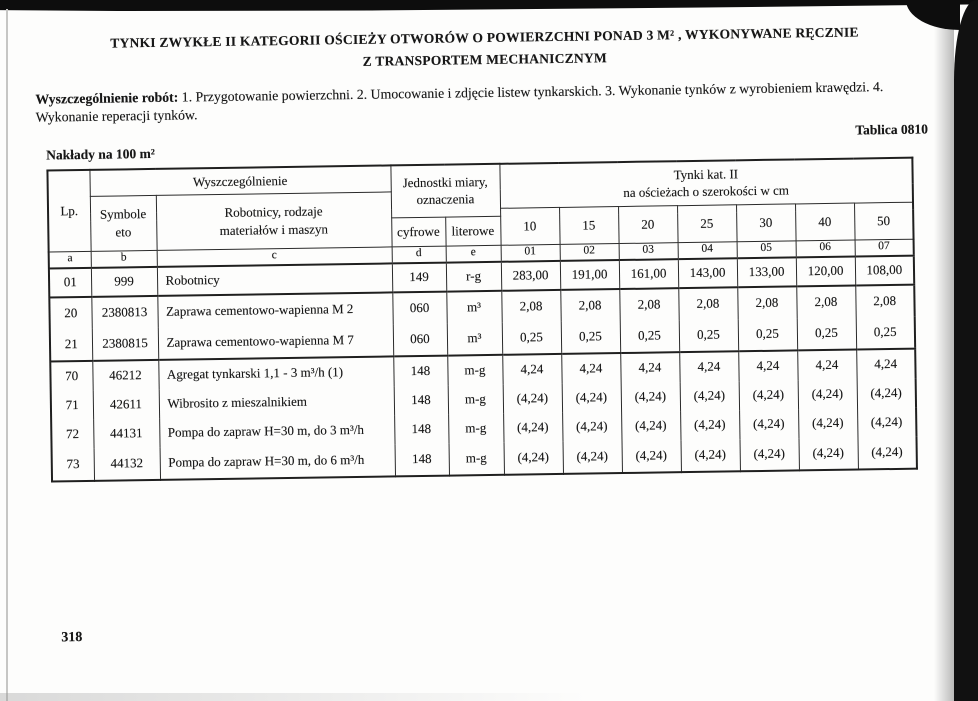 This screenshot has width=978, height=701. I want to click on scan-edge-right, so click(966, 350).